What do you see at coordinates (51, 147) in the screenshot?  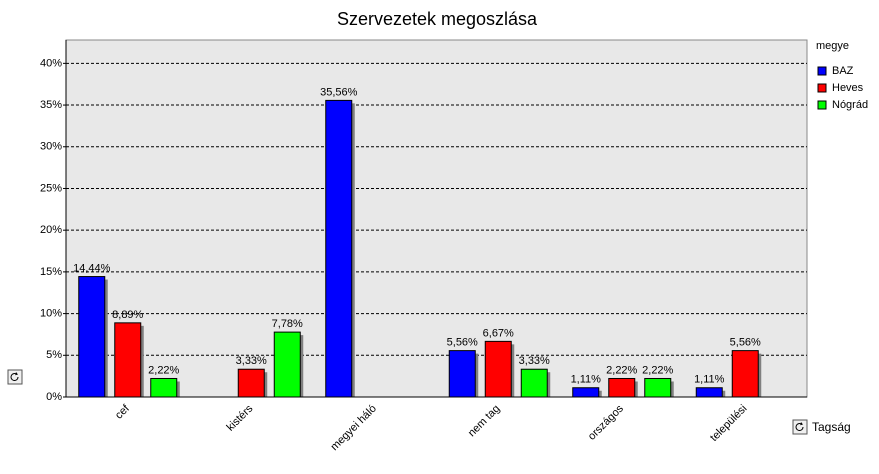 I see `y-tick-label: 30%` at bounding box center [51, 147].